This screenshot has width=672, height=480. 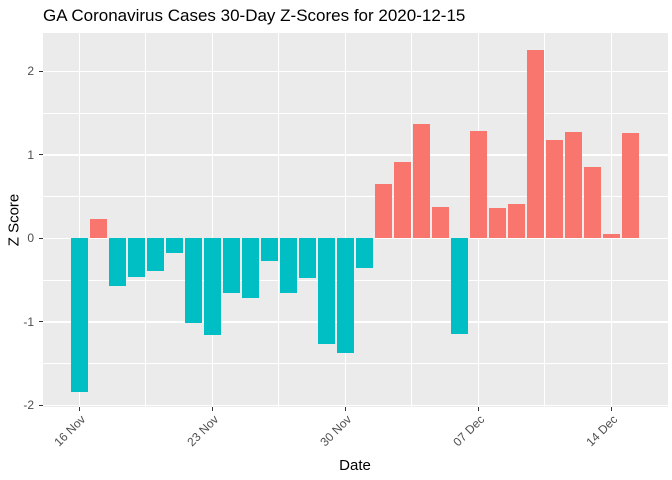 What do you see at coordinates (602, 431) in the screenshot?
I see `x-tick-label-text: 14 Dec` at bounding box center [602, 431].